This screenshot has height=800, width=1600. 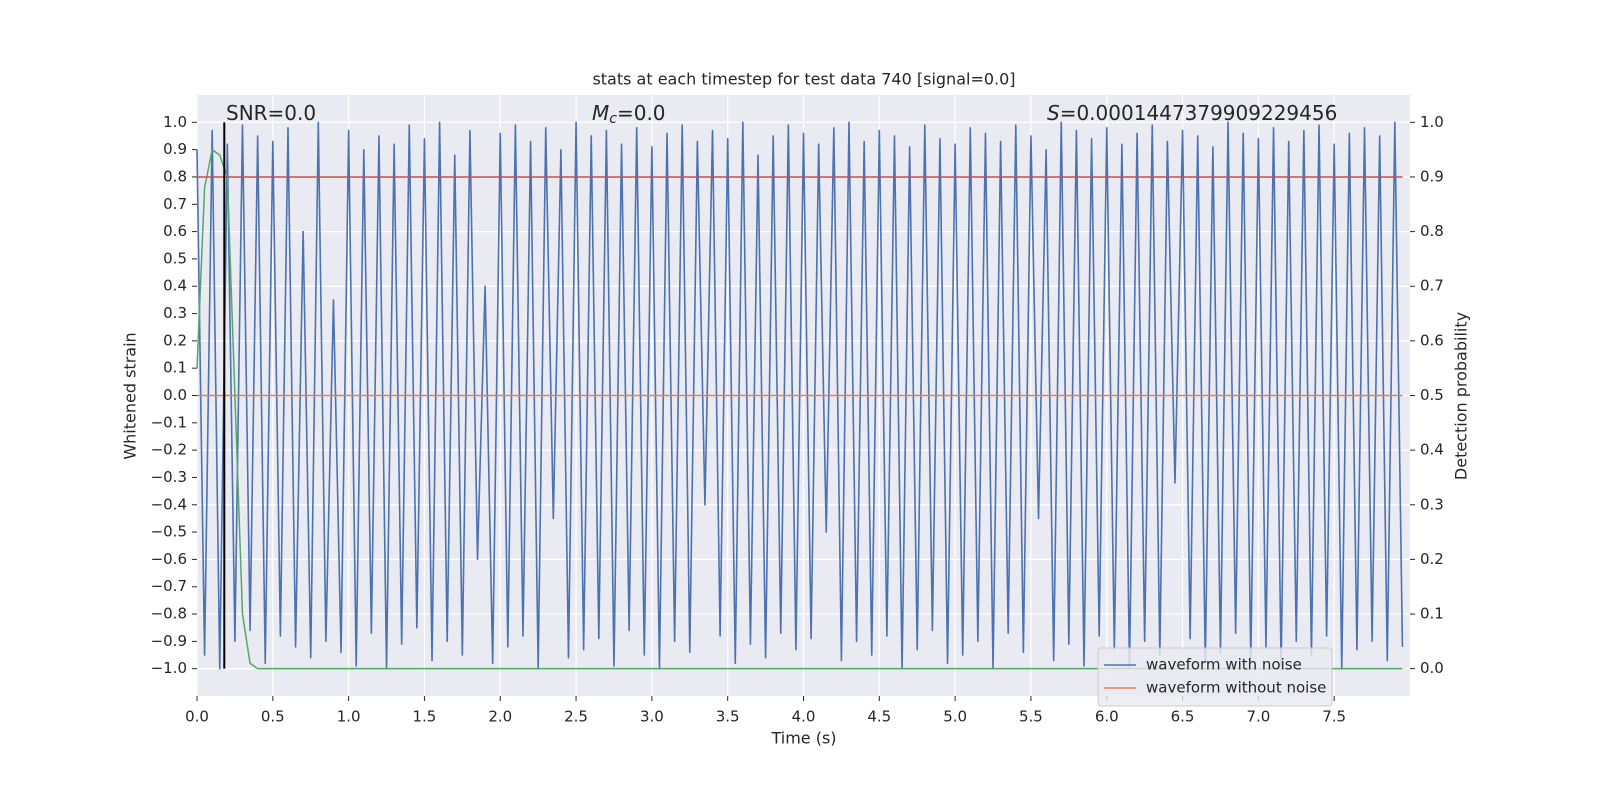 What do you see at coordinates (1432, 340) in the screenshot?
I see `y2-tick-label: 0.6` at bounding box center [1432, 340].